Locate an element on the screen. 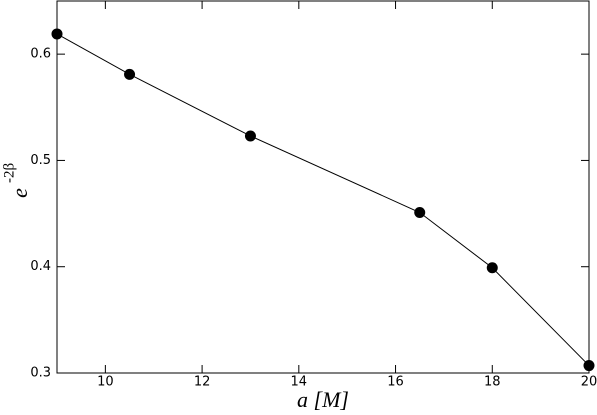 The width and height of the screenshot is (597, 415). x-tick-label: 18 is located at coordinates (492, 382).